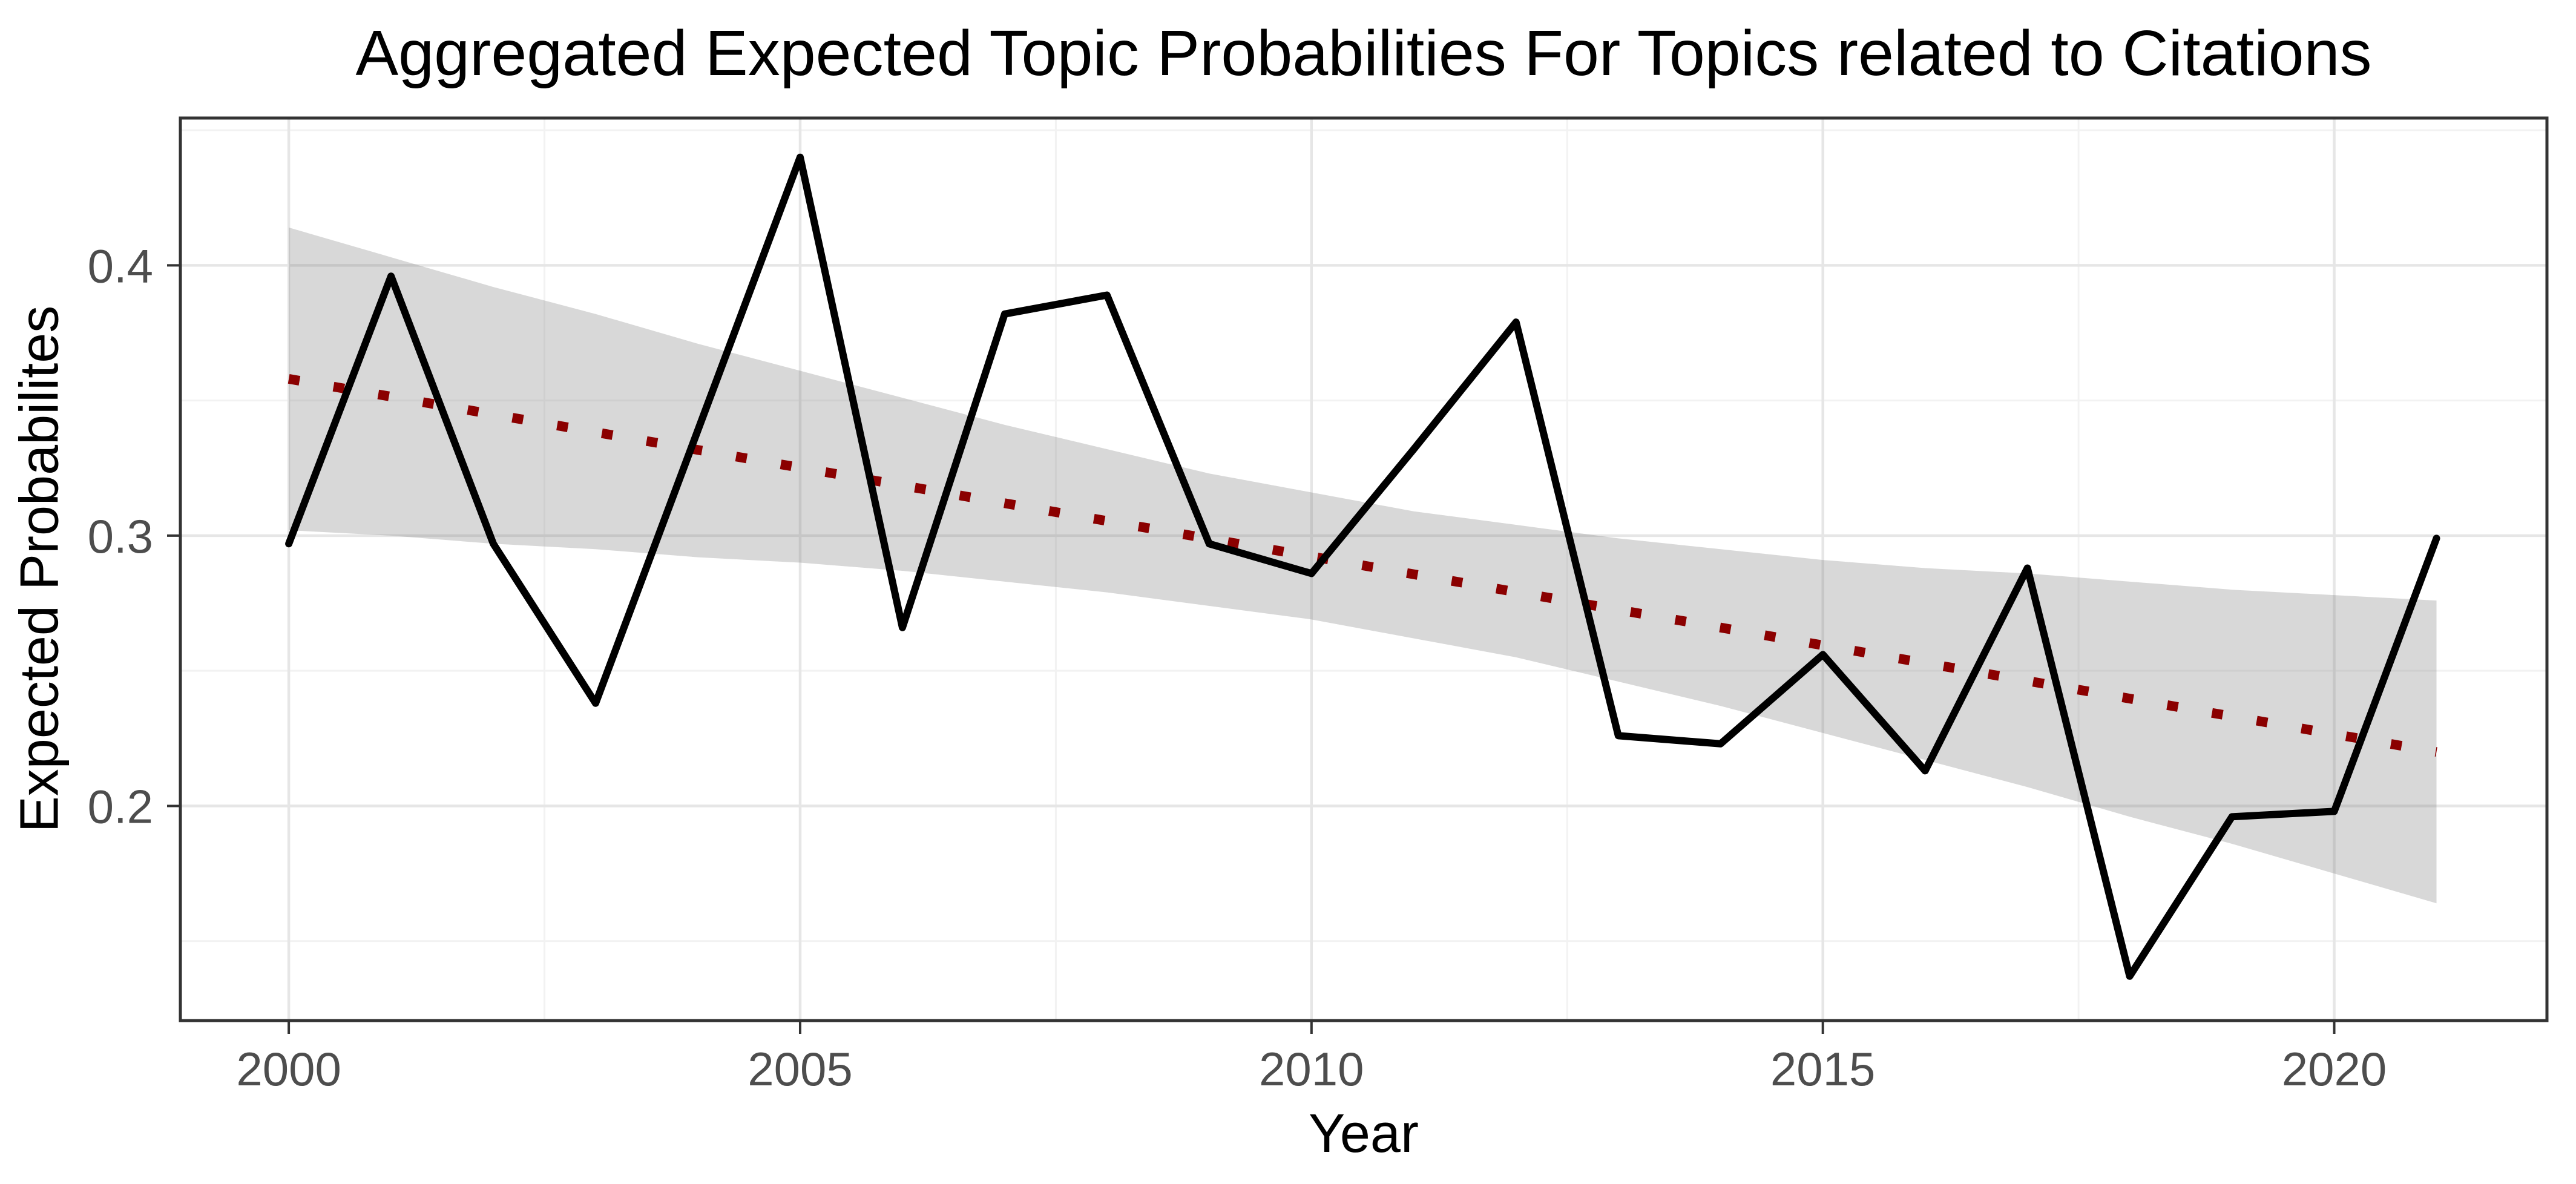  What do you see at coordinates (288, 1069) in the screenshot?
I see `x-tick-label: 2000` at bounding box center [288, 1069].